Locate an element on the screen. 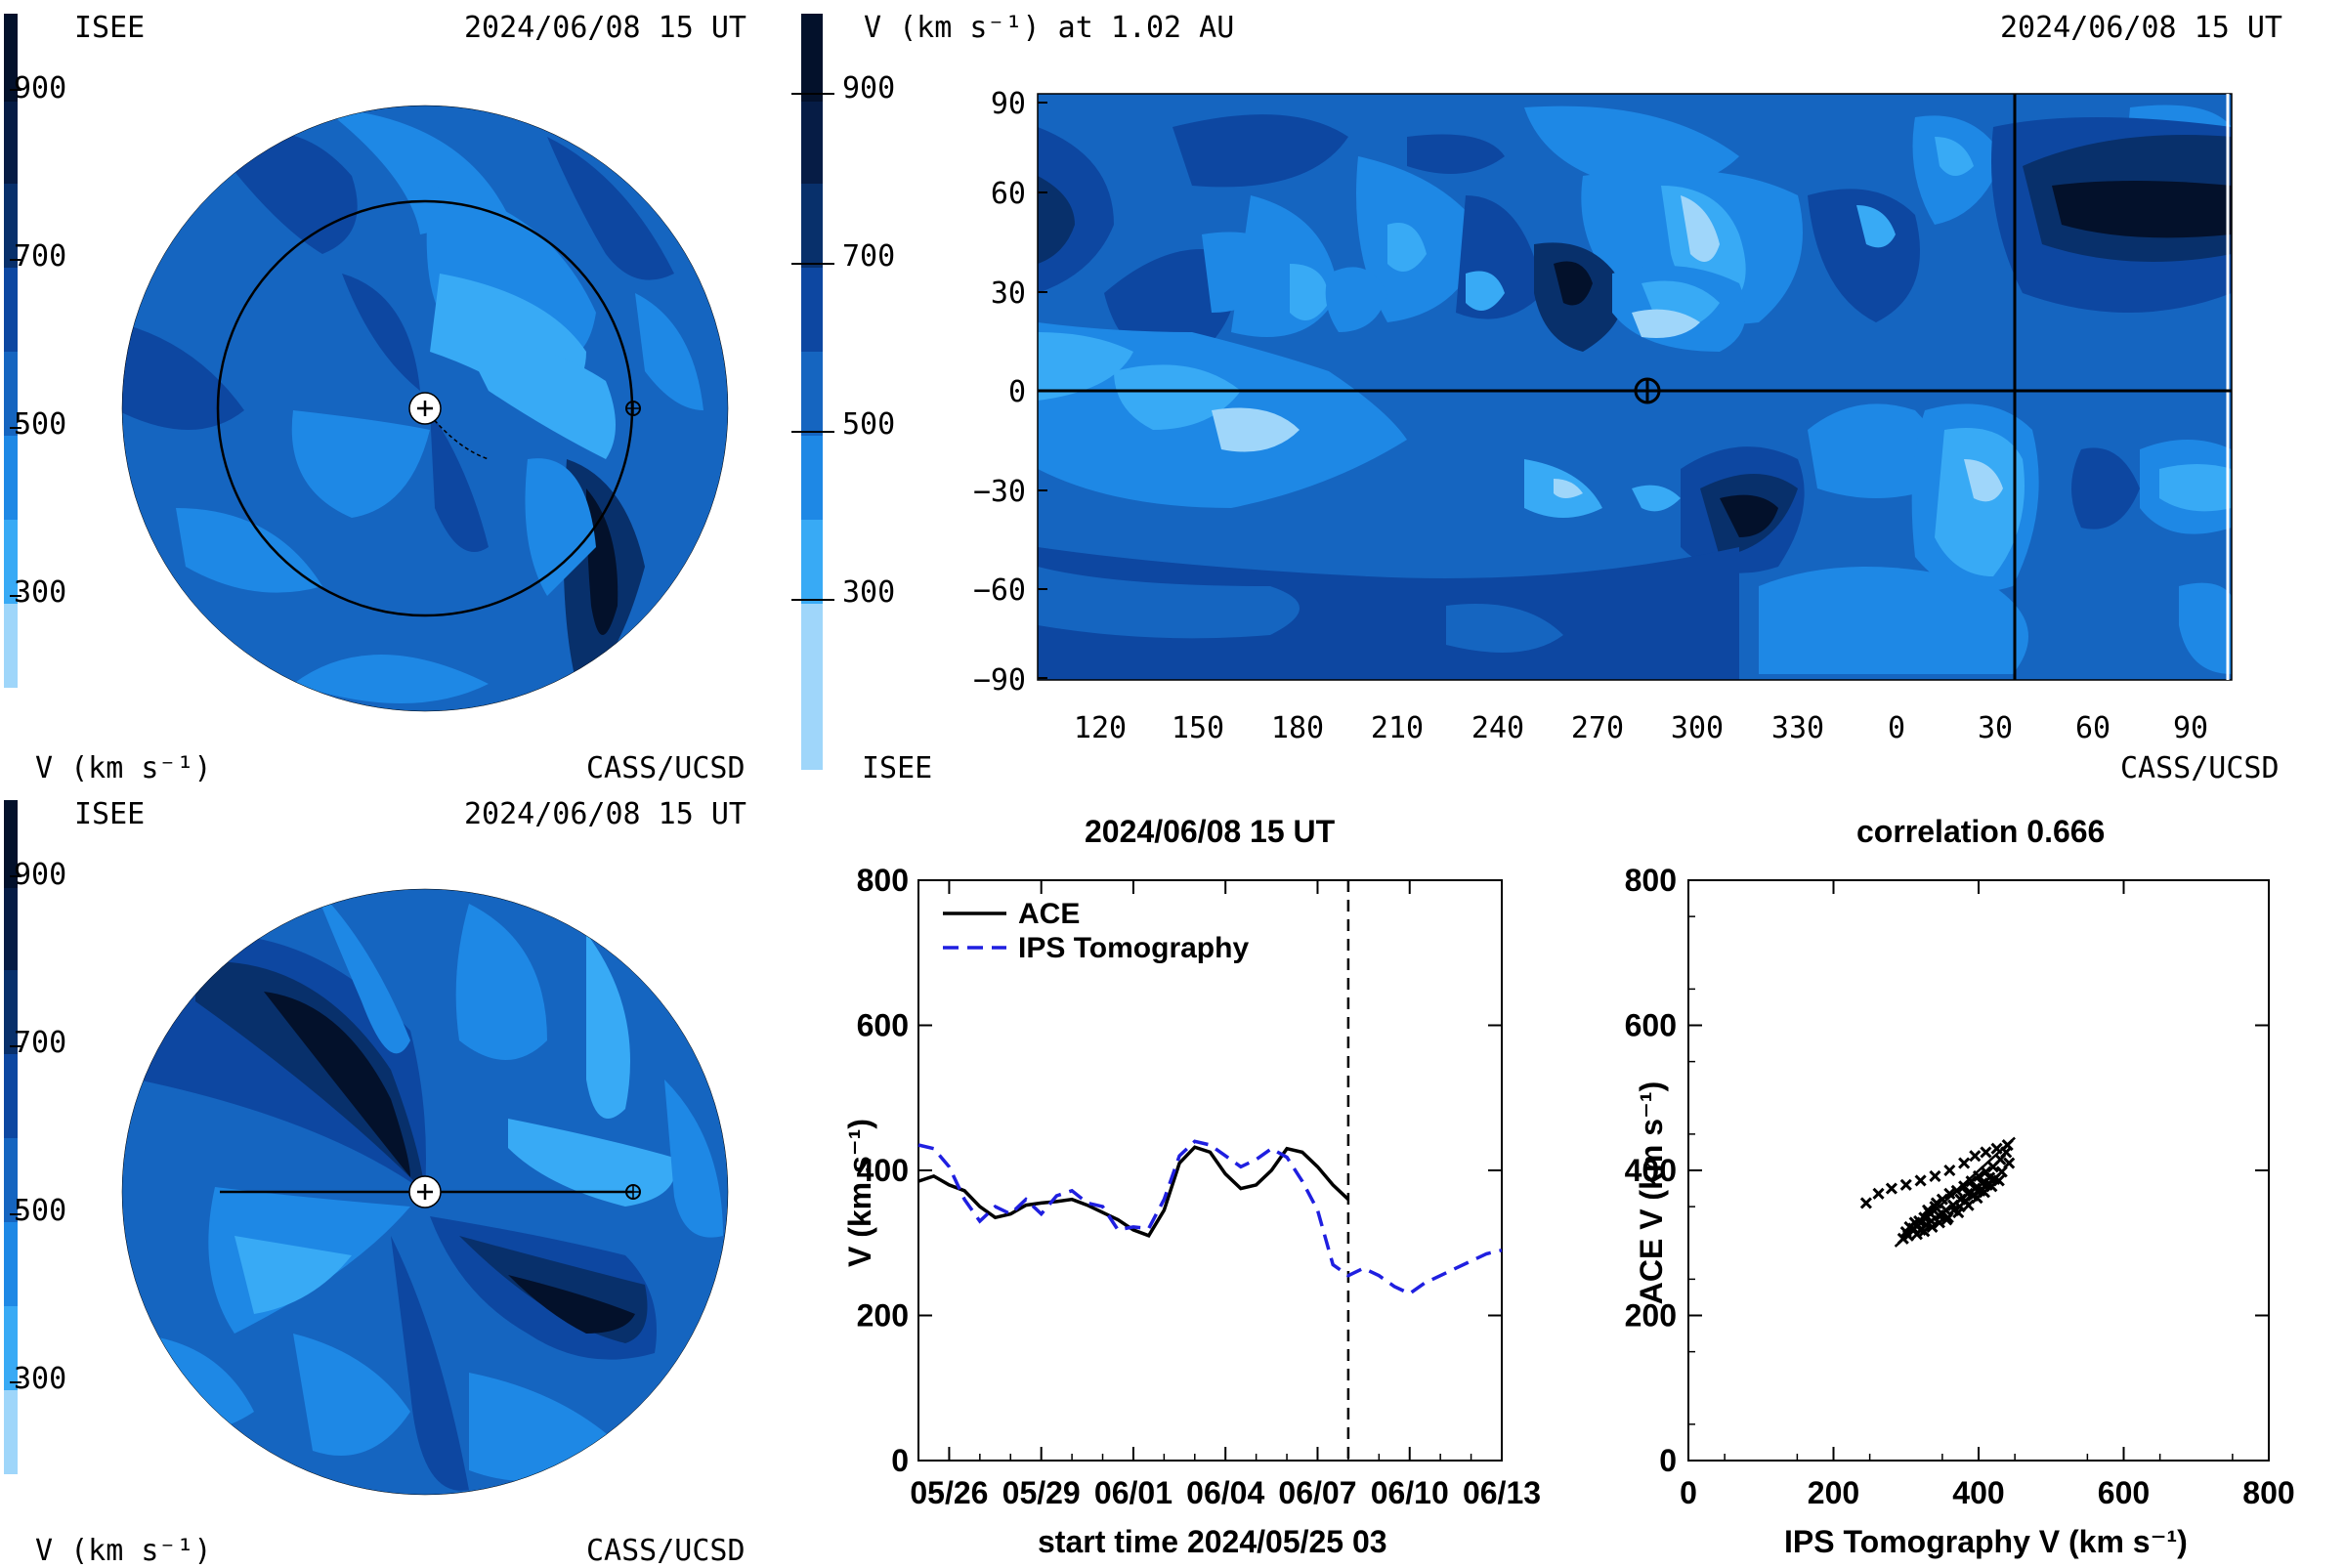  map-date-label: 2024/06/08 15 UT is located at coordinates (2141, 28).